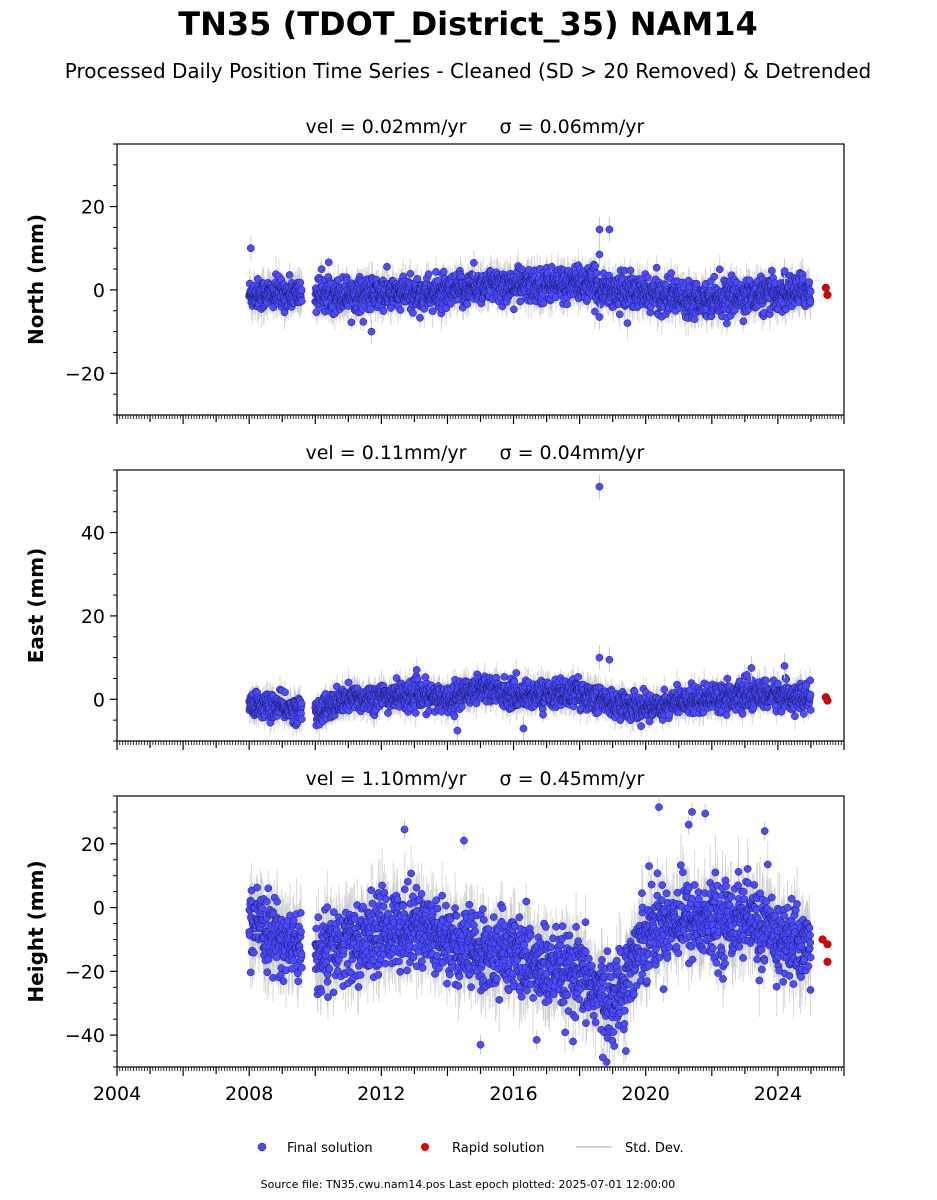 The height and width of the screenshot is (1200, 937). Describe the element at coordinates (36, 279) in the screenshot. I see `y-axis-label: North (mm)` at that location.